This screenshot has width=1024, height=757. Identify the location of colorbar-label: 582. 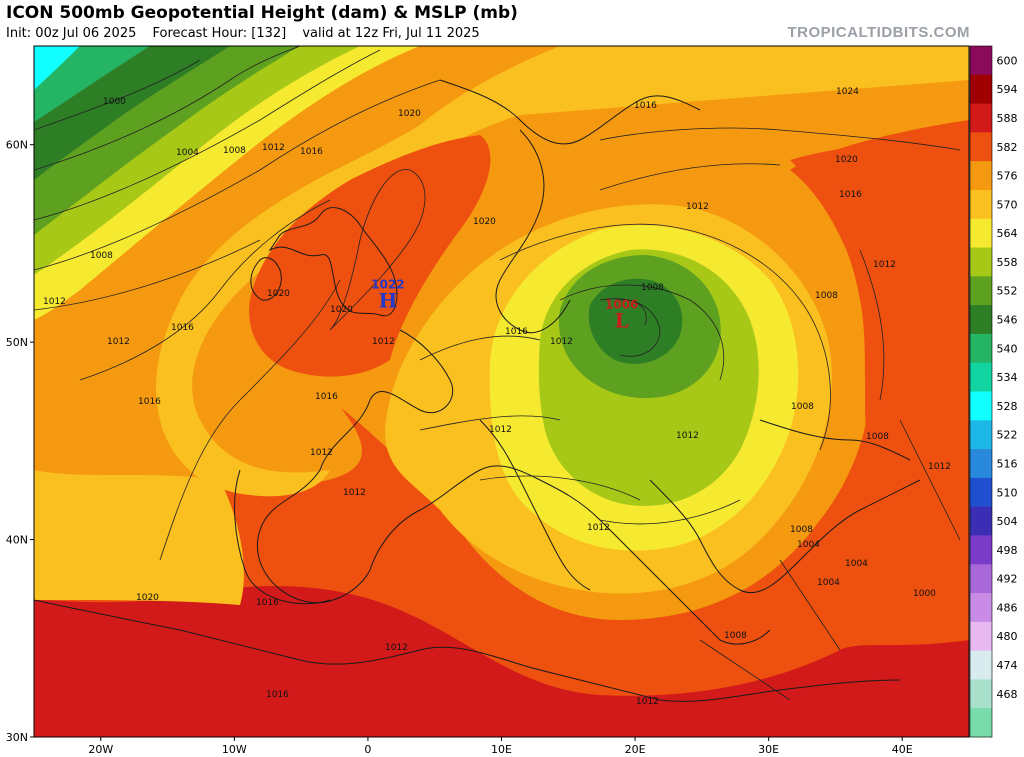
(1007, 147).